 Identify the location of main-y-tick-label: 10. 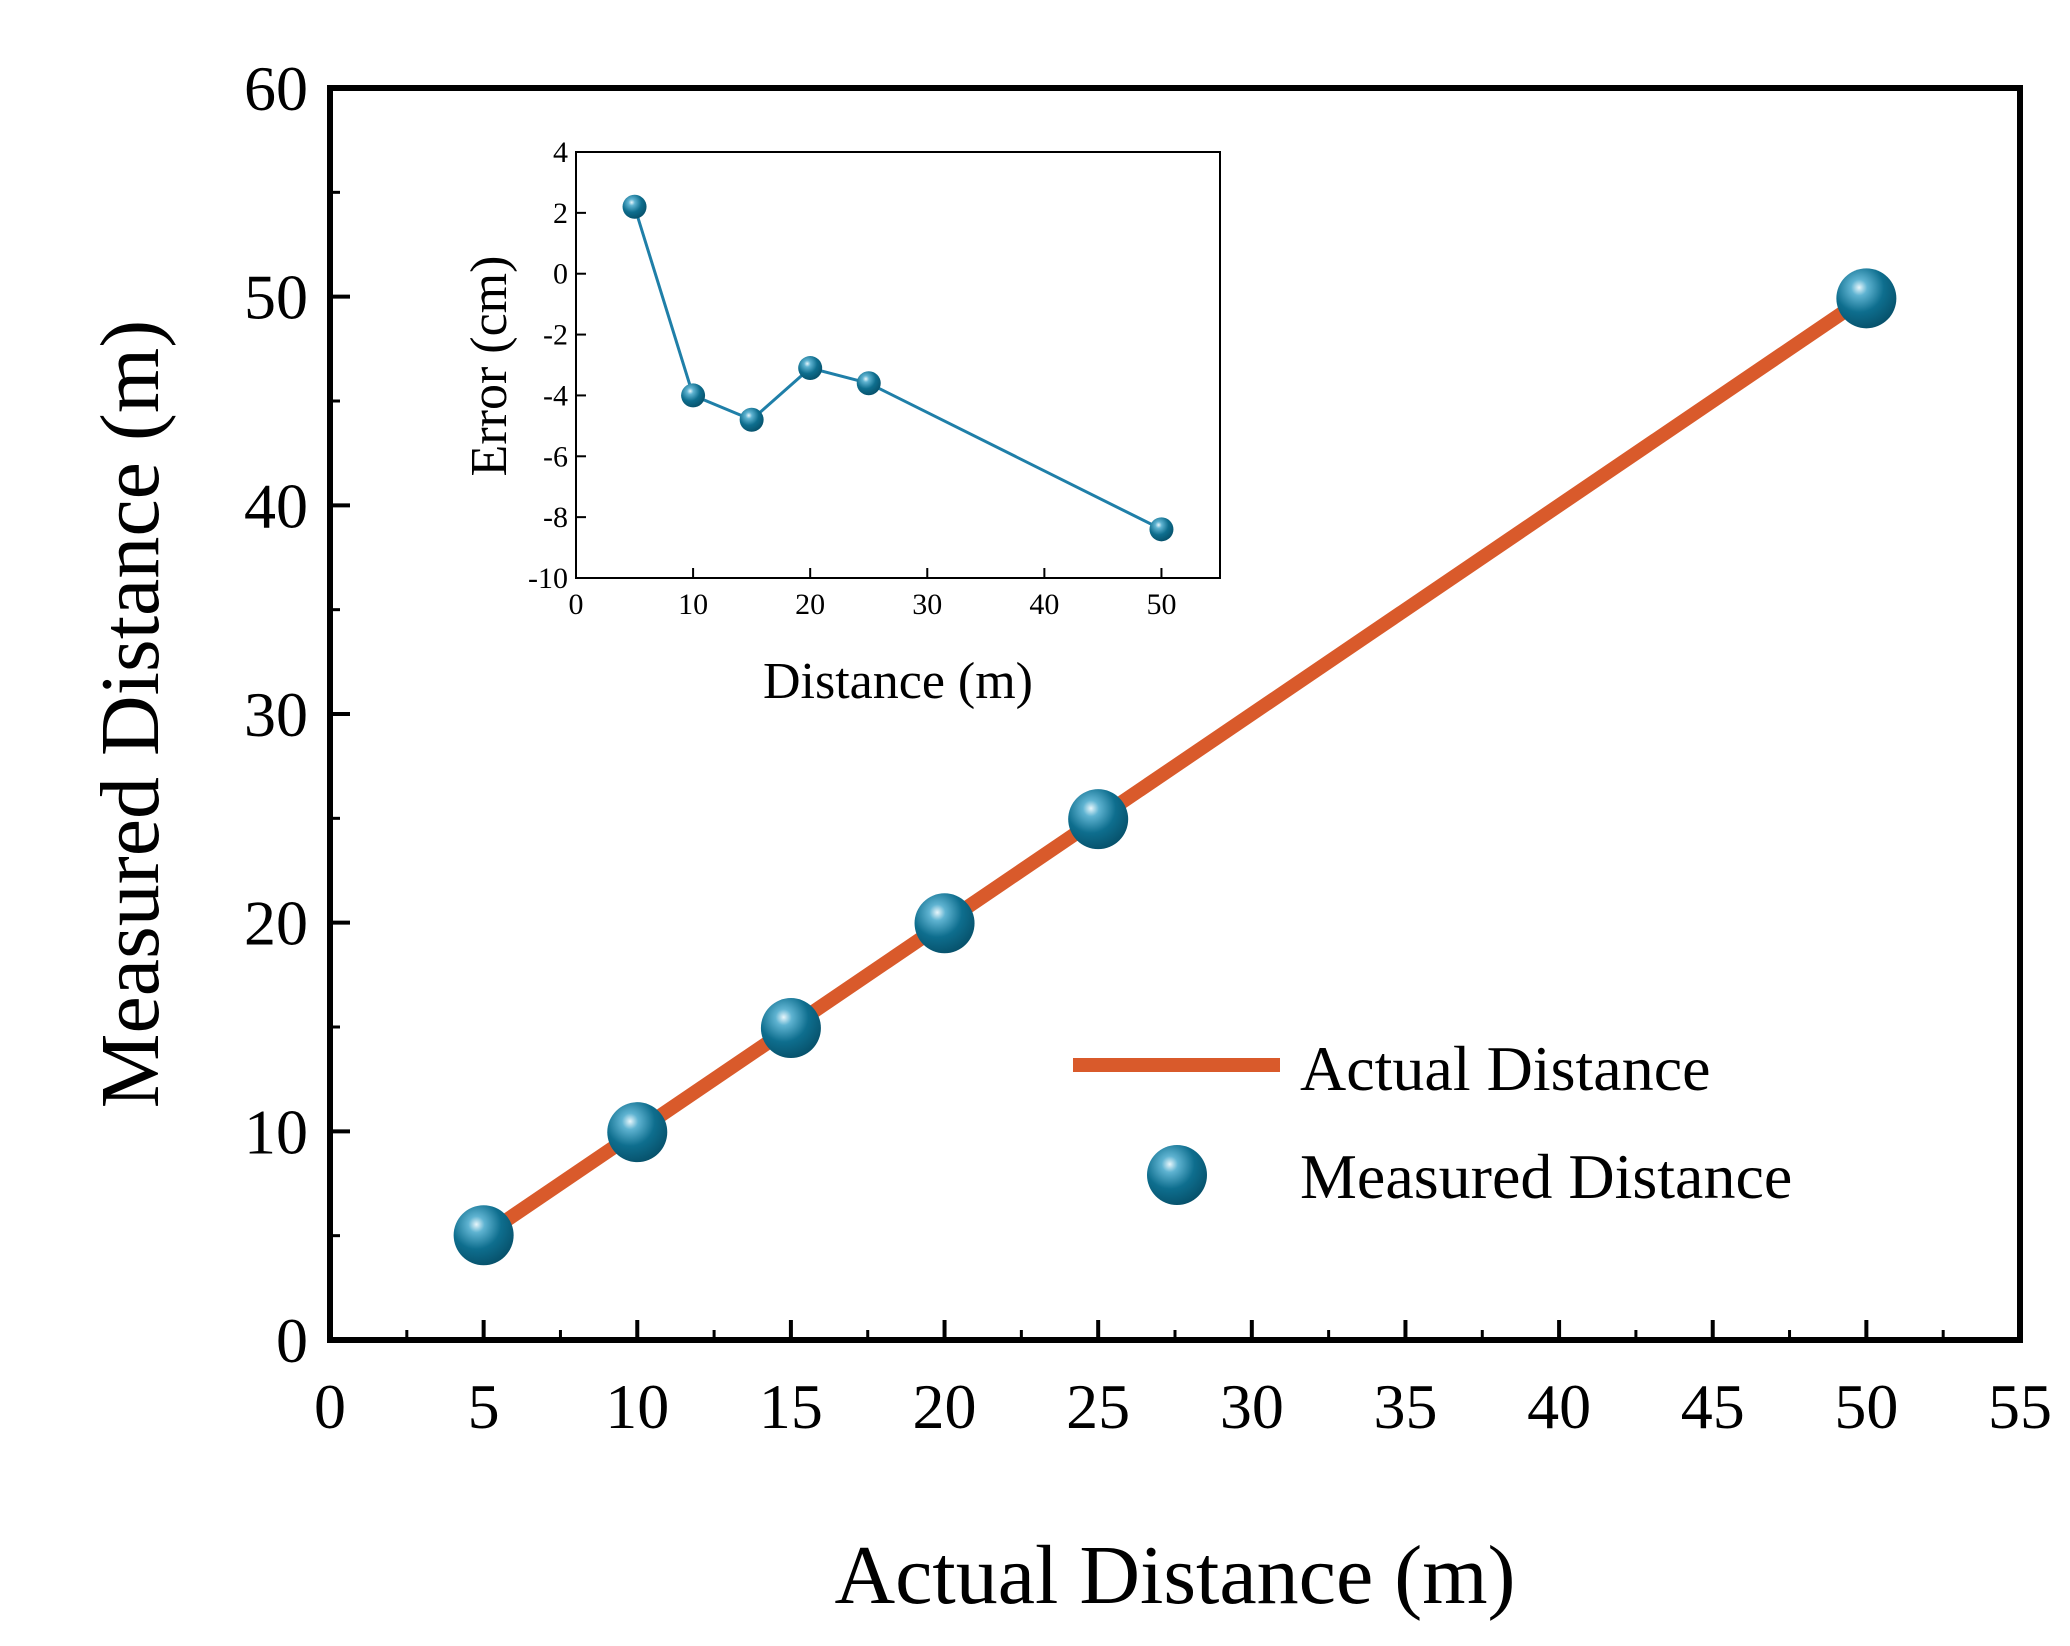
(276, 1131).